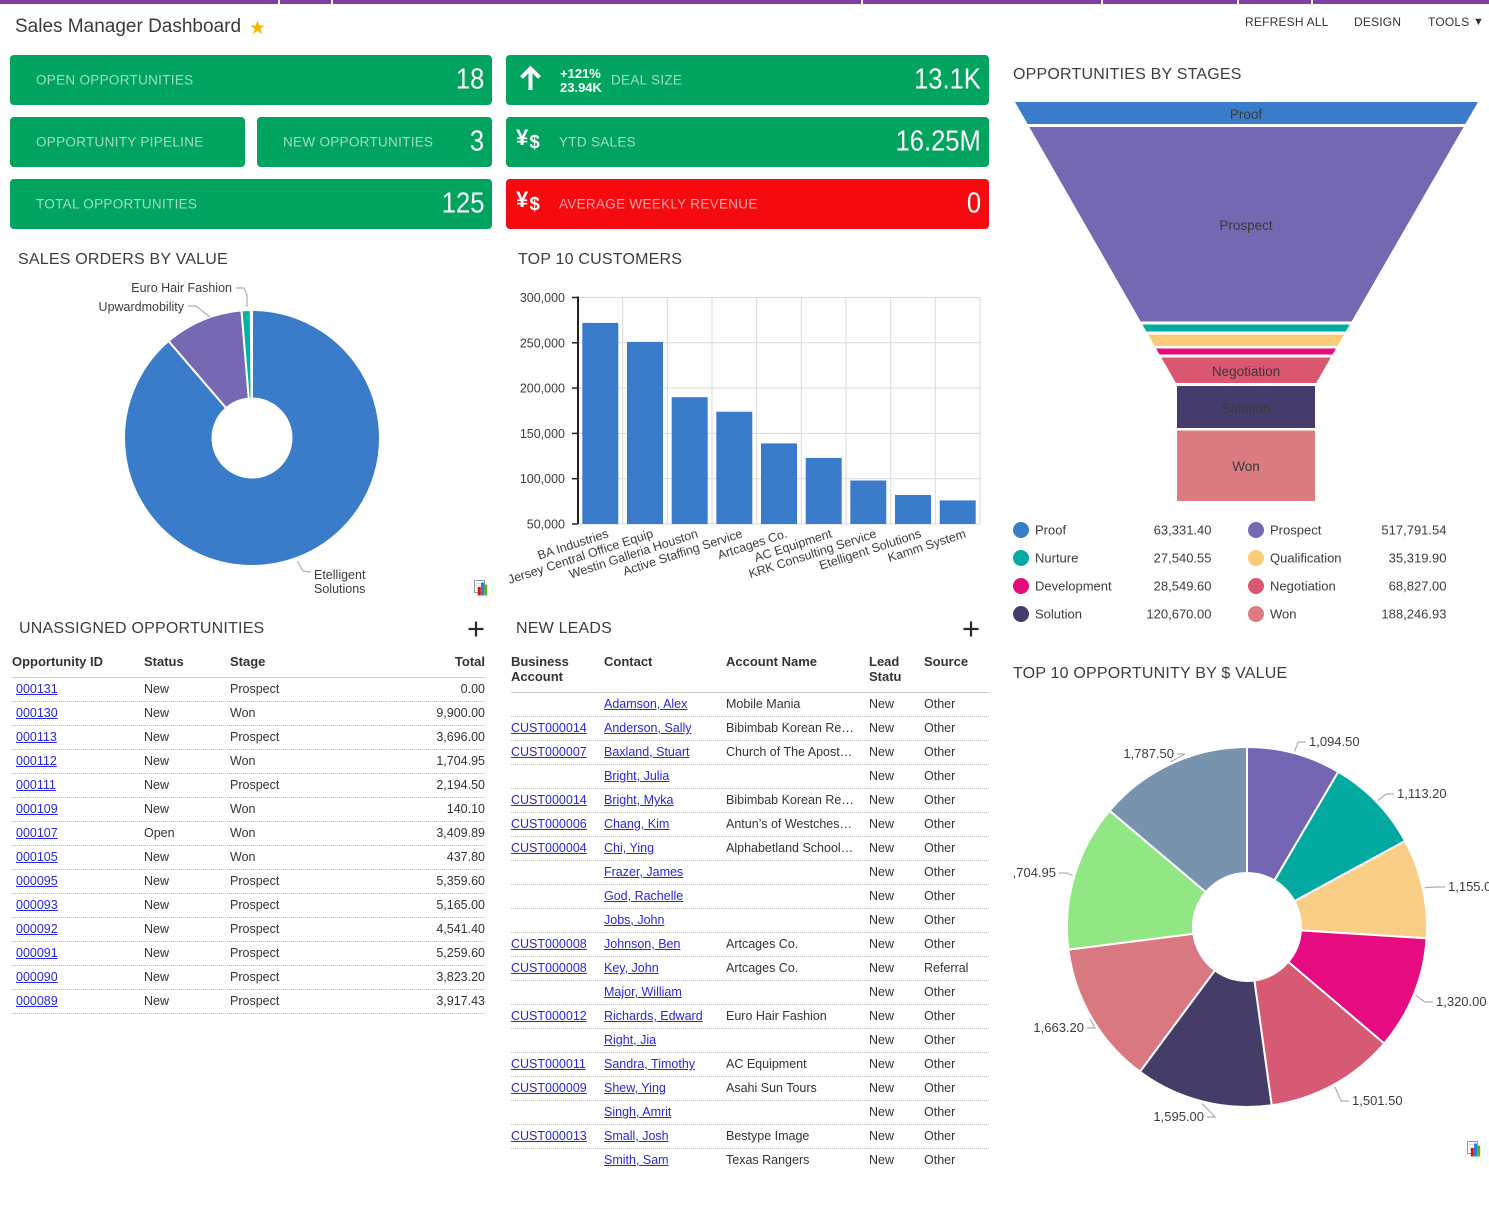 This screenshot has width=1489, height=1210. Describe the element at coordinates (1422, 793) in the screenshot. I see `svg-text: 1,113.20` at that location.